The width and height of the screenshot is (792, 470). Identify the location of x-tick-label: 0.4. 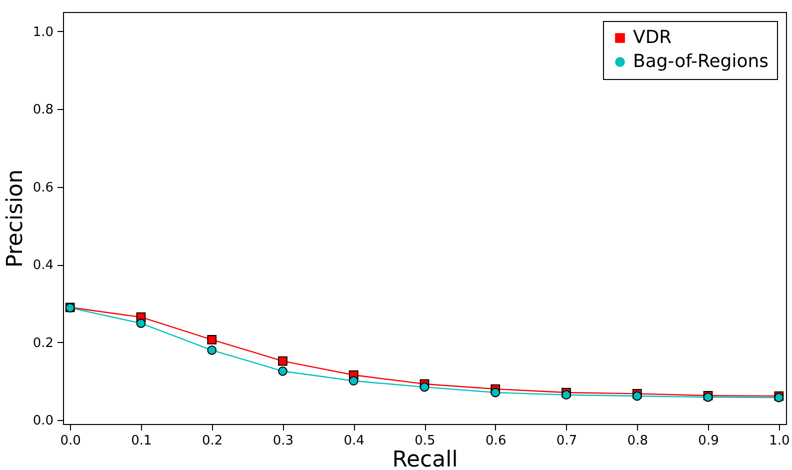
(354, 441).